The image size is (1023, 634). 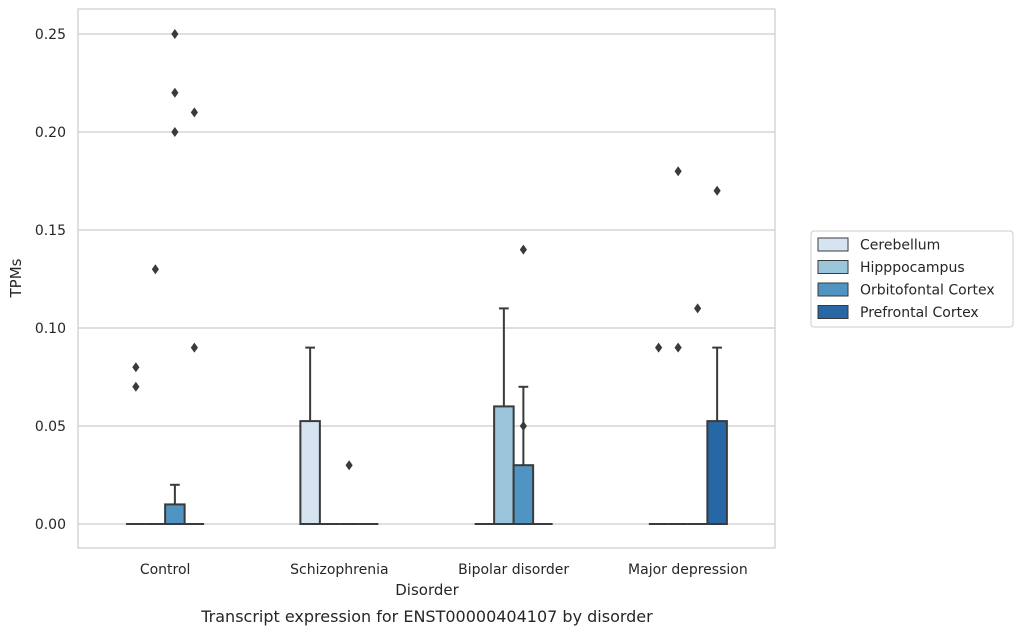 I want to click on y-tick-label: 0.15, so click(x=50, y=231).